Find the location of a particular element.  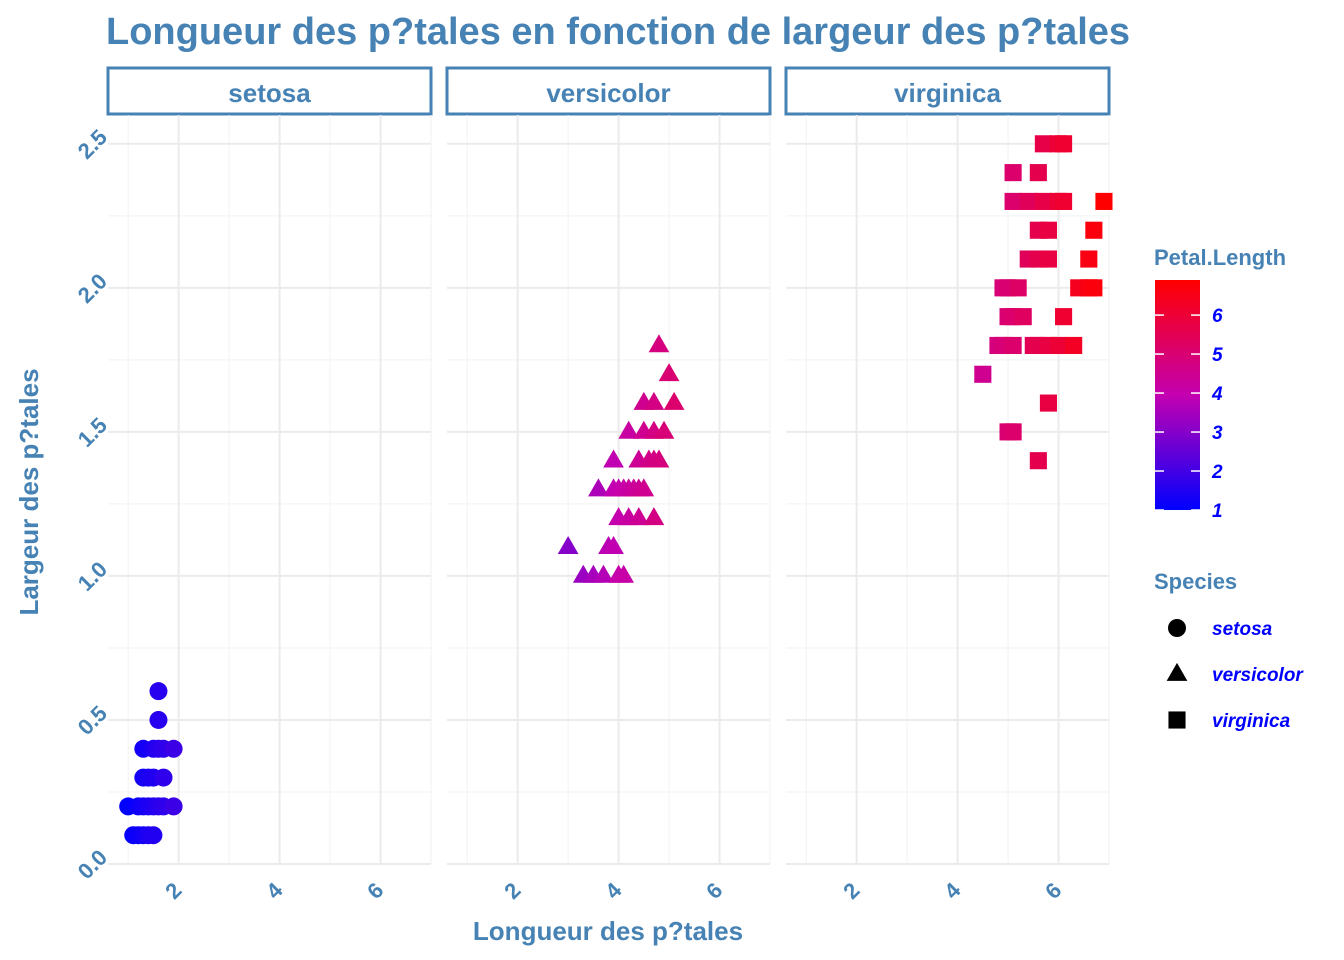

color-legend: Petal.Length 1 2 3 4 5 6 is located at coordinates (1220, 383).